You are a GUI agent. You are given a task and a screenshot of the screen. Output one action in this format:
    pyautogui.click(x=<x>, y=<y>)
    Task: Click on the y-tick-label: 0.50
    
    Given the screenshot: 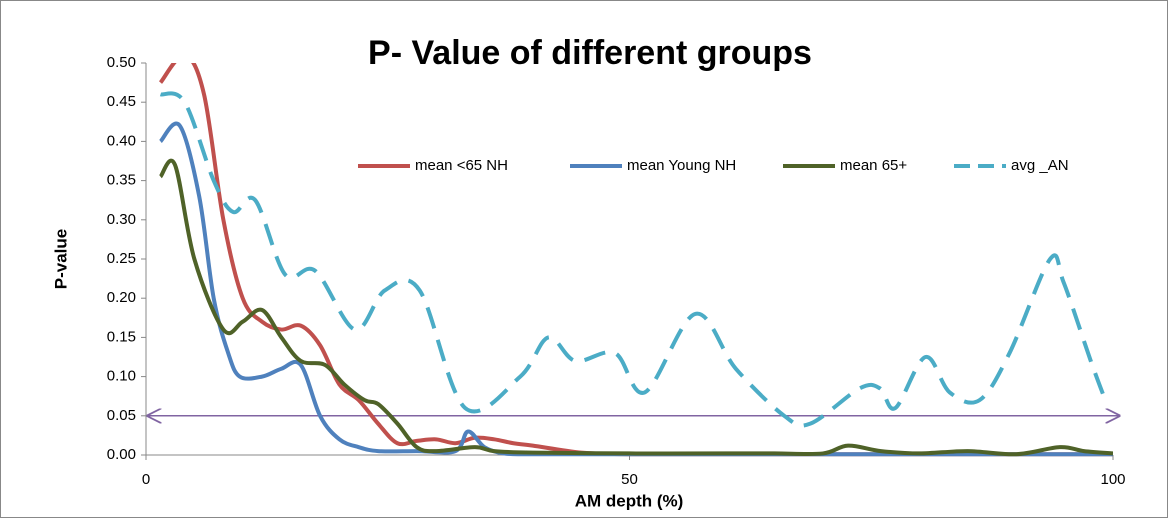 What is the action you would take?
    pyautogui.click(x=121, y=62)
    